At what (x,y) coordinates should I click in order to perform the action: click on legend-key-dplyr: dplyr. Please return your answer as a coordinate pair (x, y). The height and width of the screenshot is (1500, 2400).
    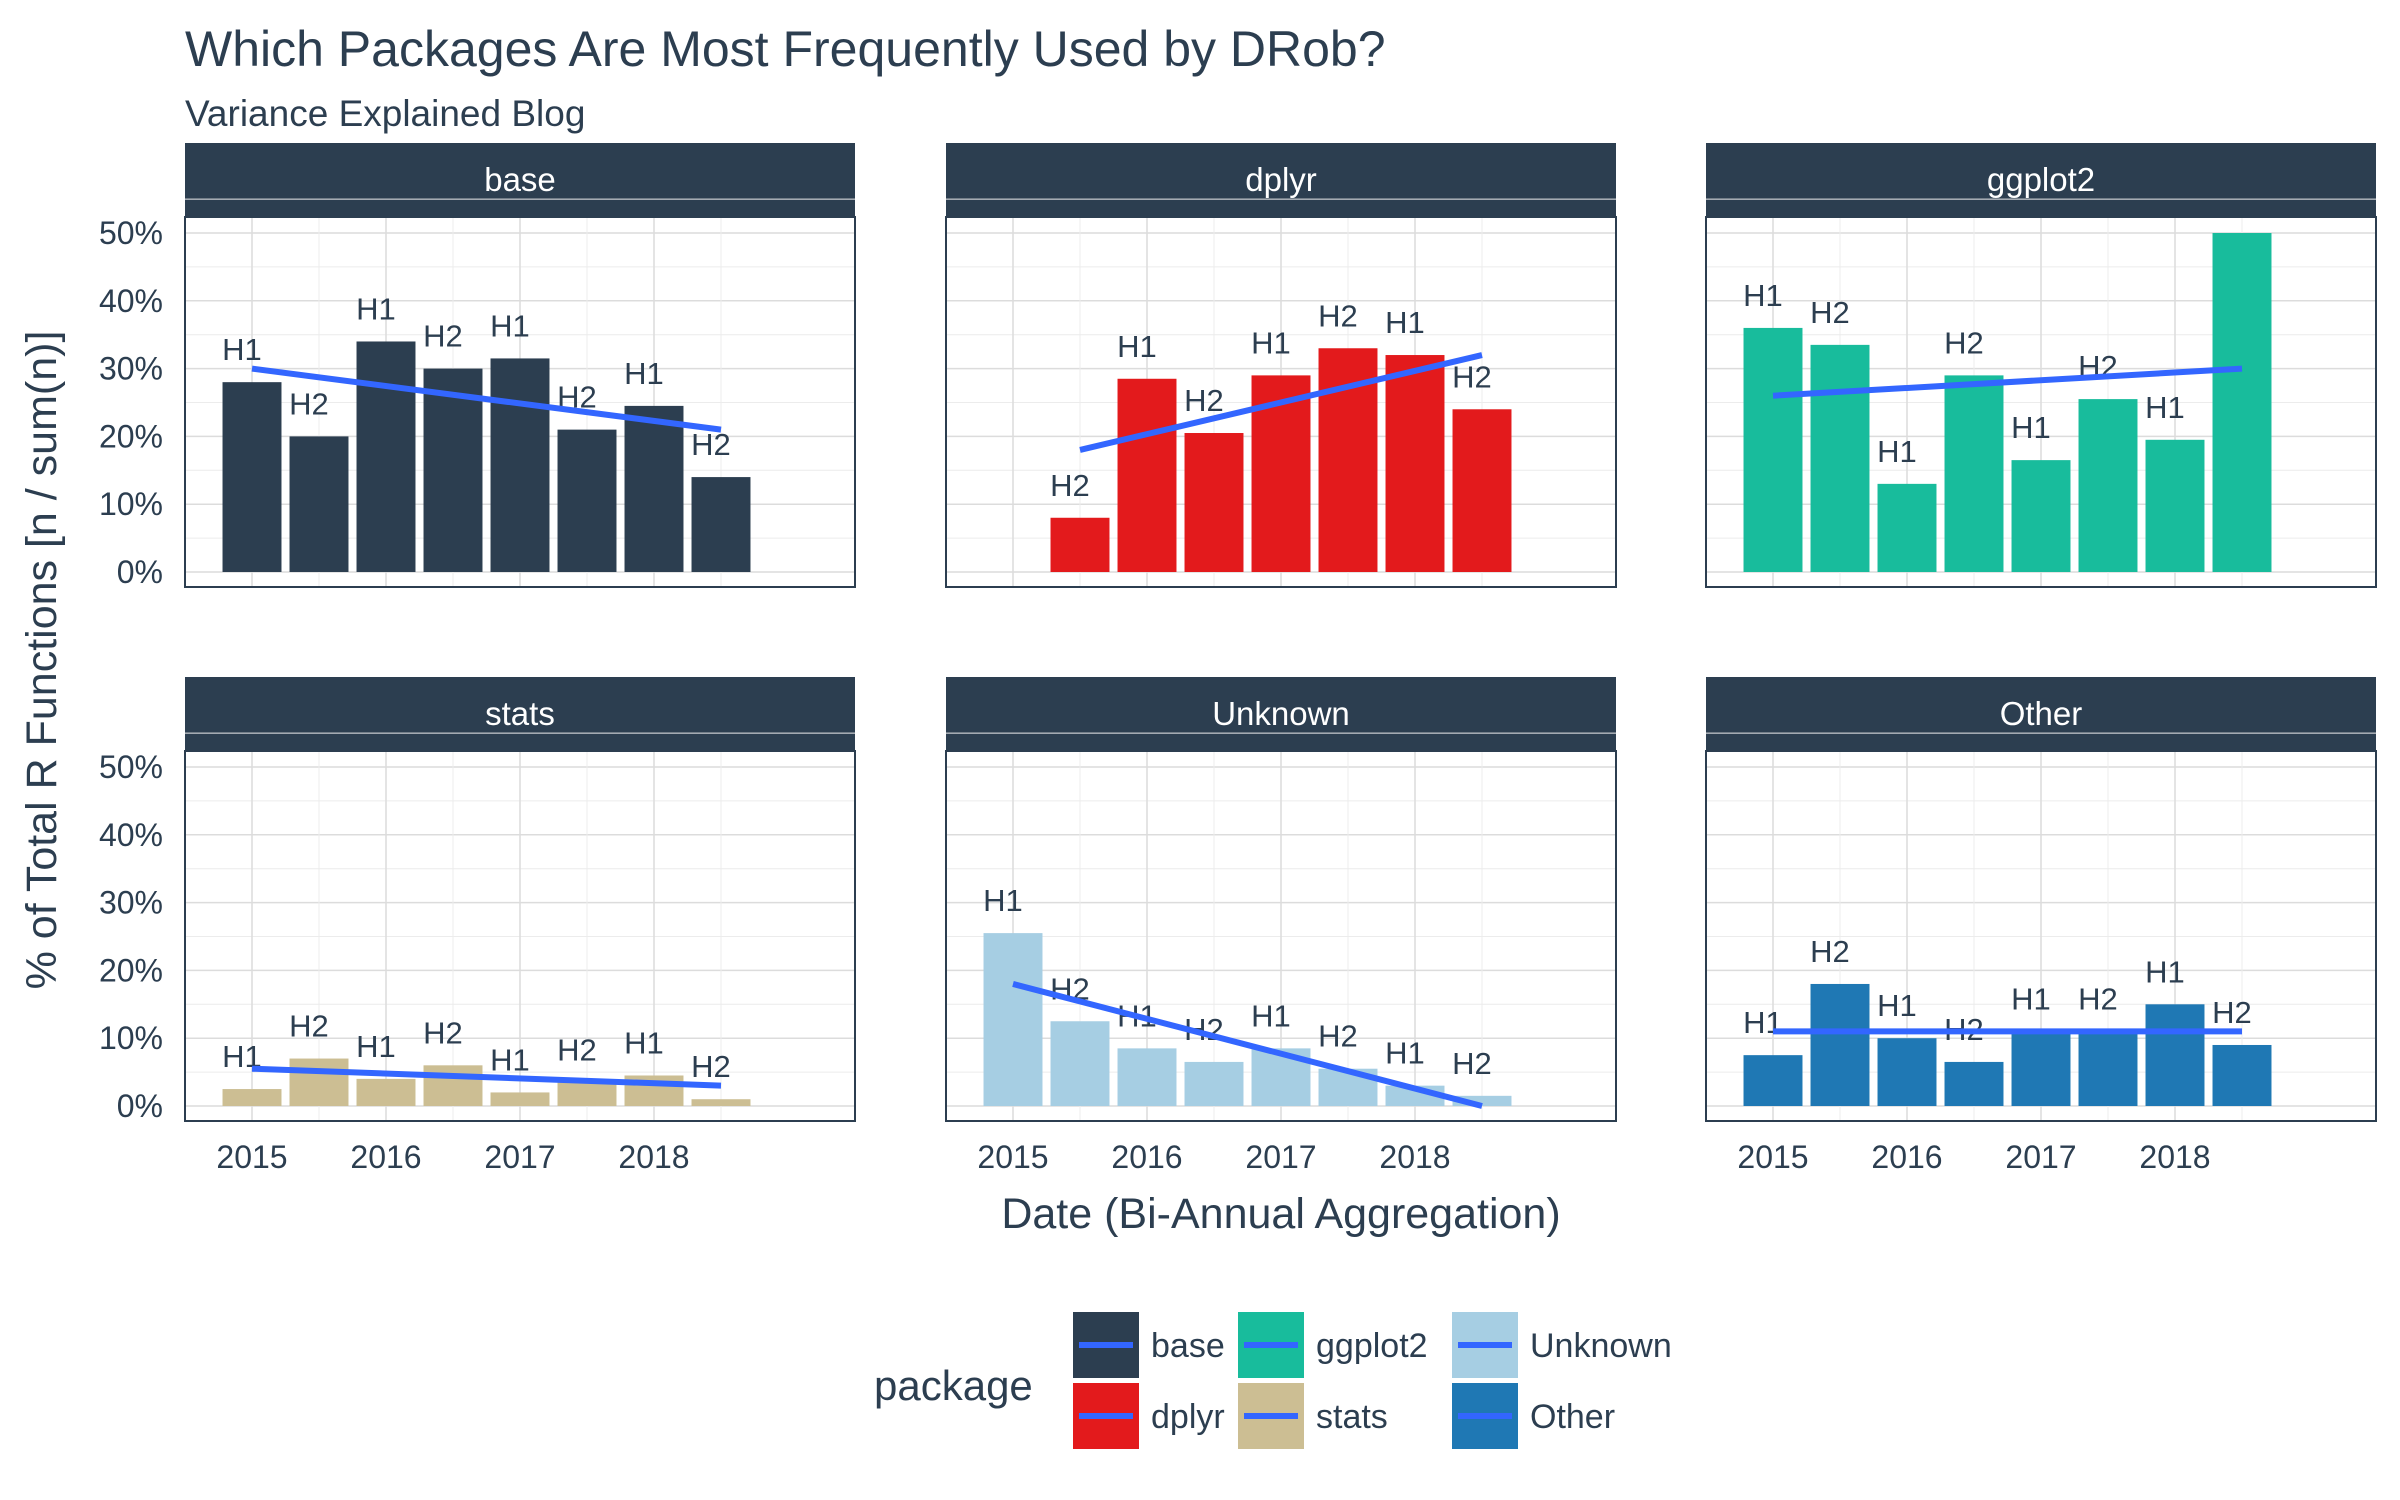
    Looking at the image, I should click on (1149, 1416).